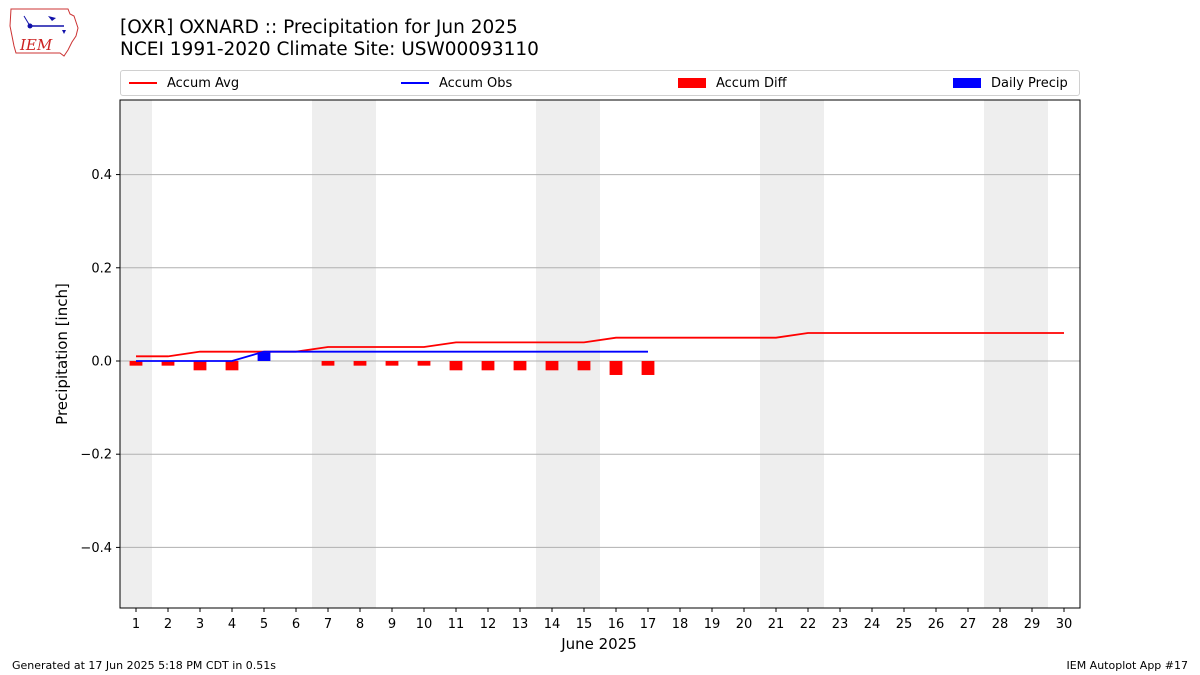  I want to click on legend-swatch-accum-avg, so click(143, 83).